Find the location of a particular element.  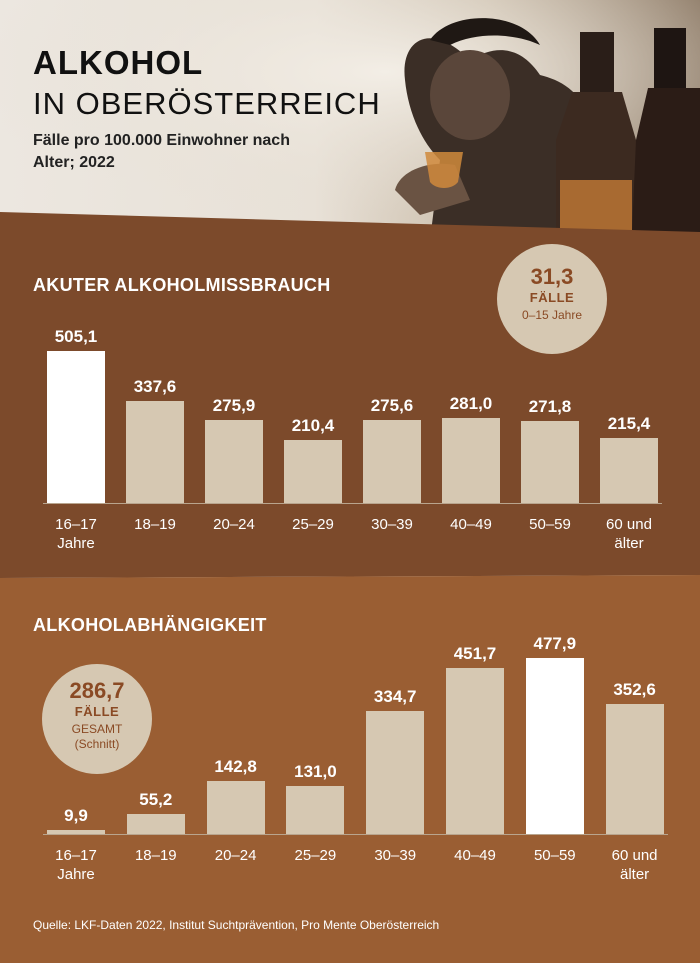

misuse-category-line2: älter is located at coordinates (629, 543).